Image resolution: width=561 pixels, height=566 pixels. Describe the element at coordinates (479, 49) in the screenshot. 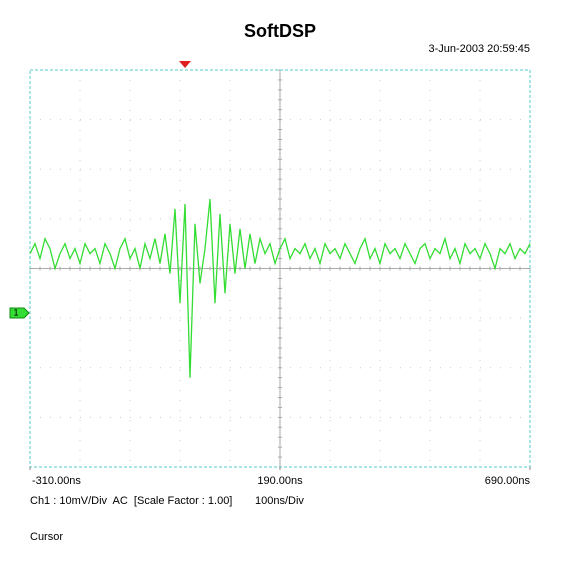

I see `timestamp: 3-Jun-2003 20:59:45` at that location.